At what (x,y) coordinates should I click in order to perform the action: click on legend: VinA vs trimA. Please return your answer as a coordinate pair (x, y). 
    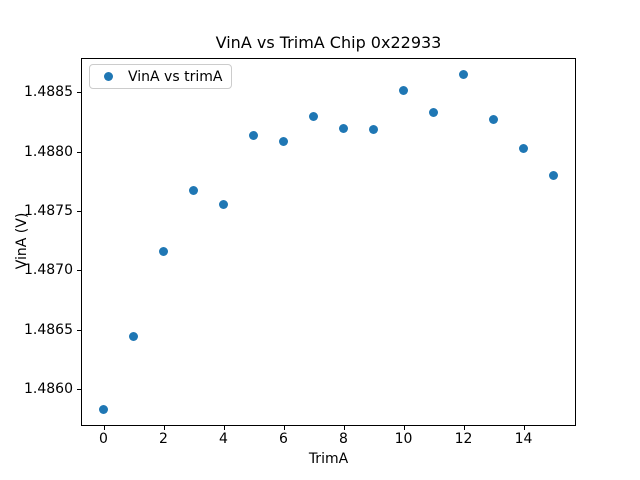
    Looking at the image, I should click on (160, 76).